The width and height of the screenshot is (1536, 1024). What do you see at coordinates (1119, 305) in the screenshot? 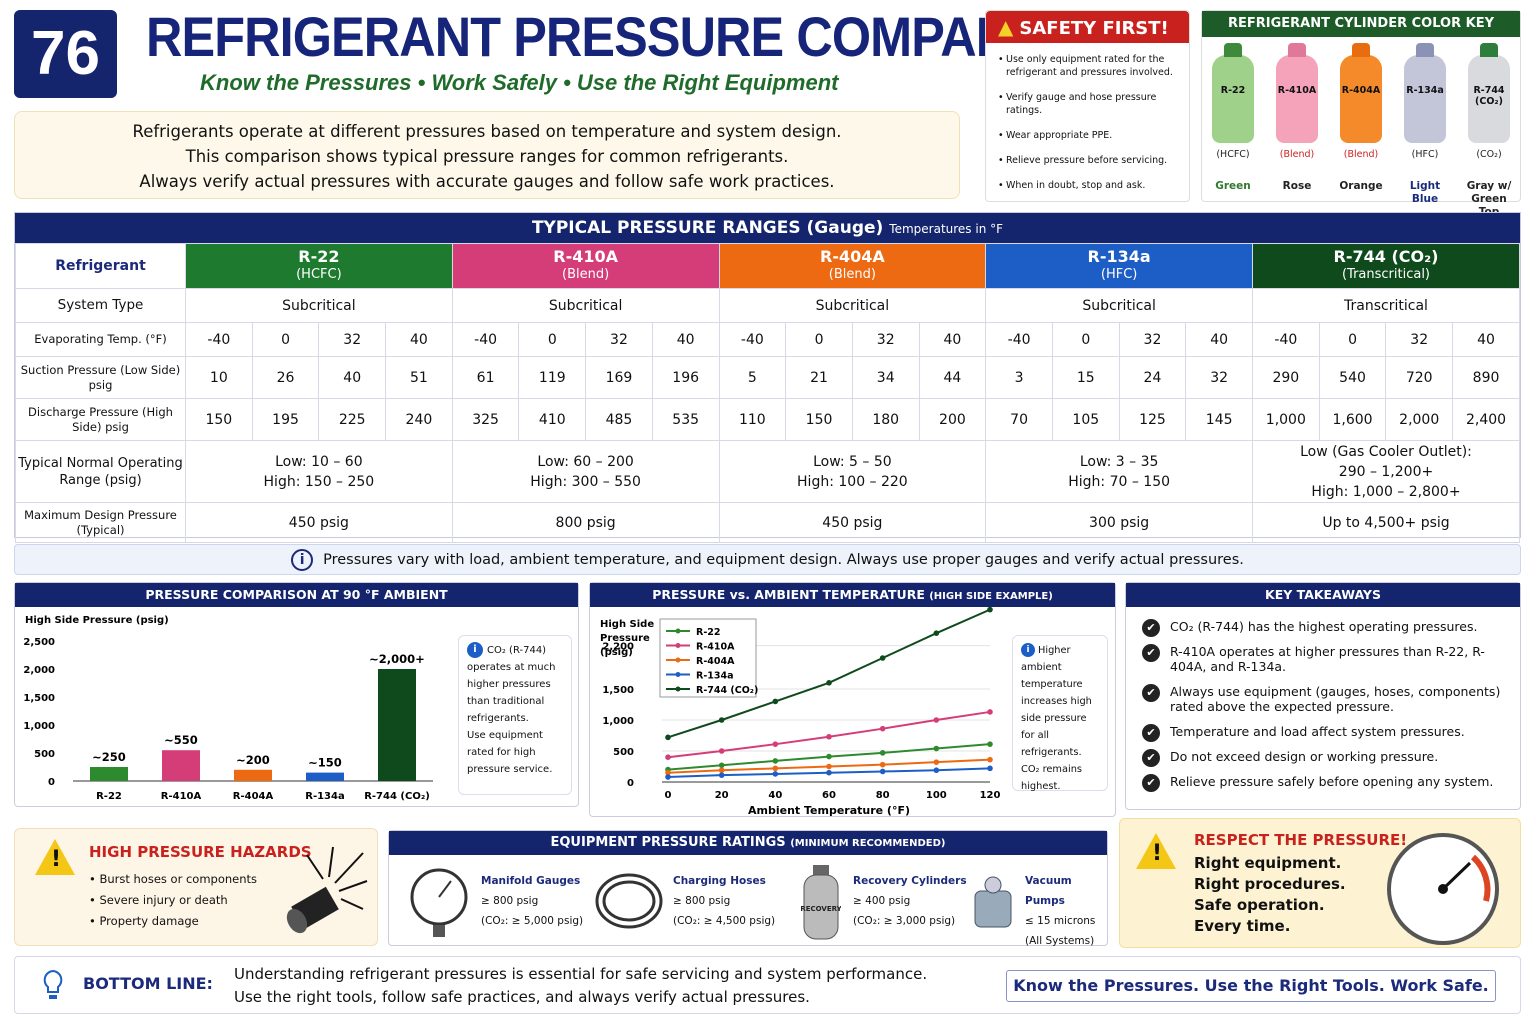
I see `system-type-cell: Subcritical` at bounding box center [1119, 305].